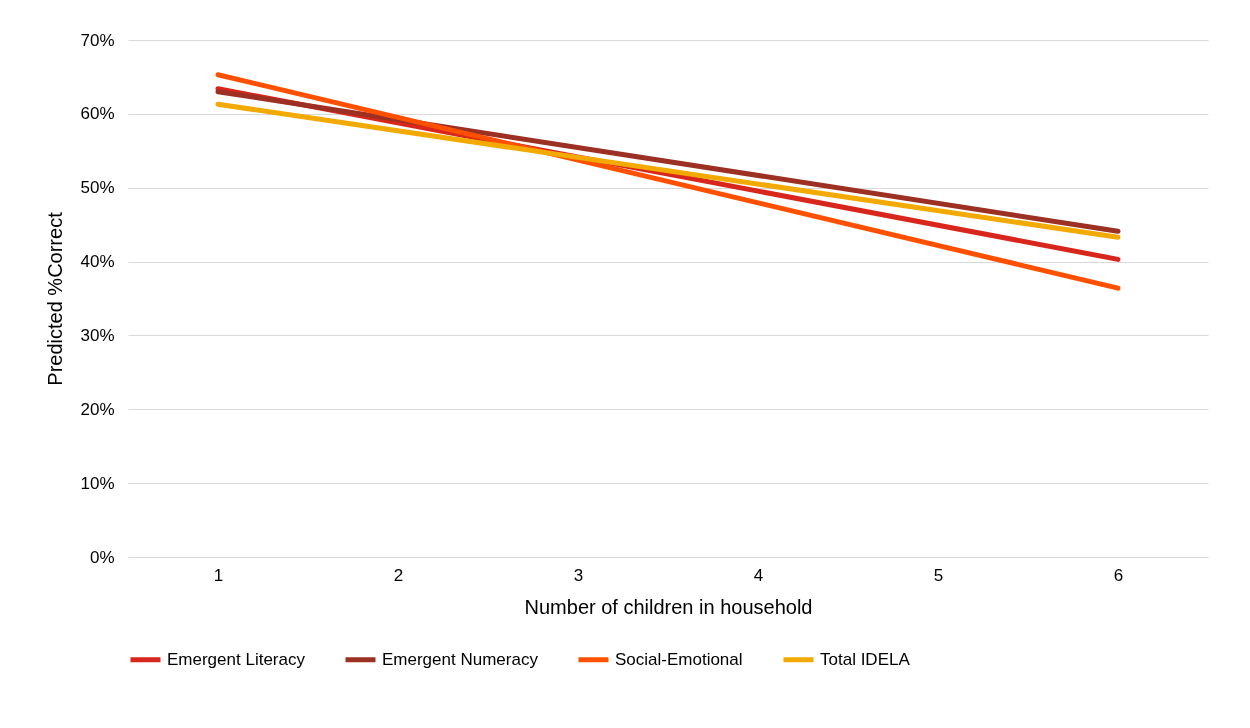  What do you see at coordinates (97, 262) in the screenshot?
I see `y-tick-label: 40%` at bounding box center [97, 262].